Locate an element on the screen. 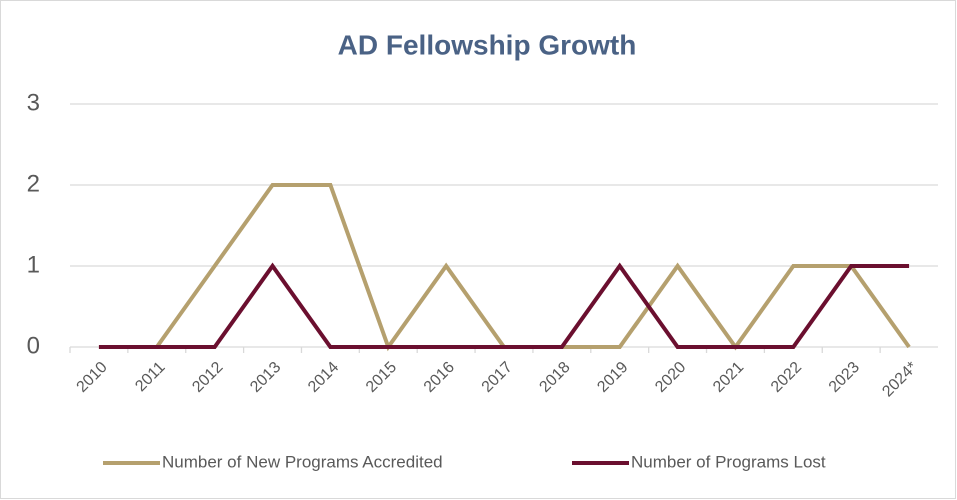 The image size is (957, 500). y-tick-label: 3 is located at coordinates (33, 102).